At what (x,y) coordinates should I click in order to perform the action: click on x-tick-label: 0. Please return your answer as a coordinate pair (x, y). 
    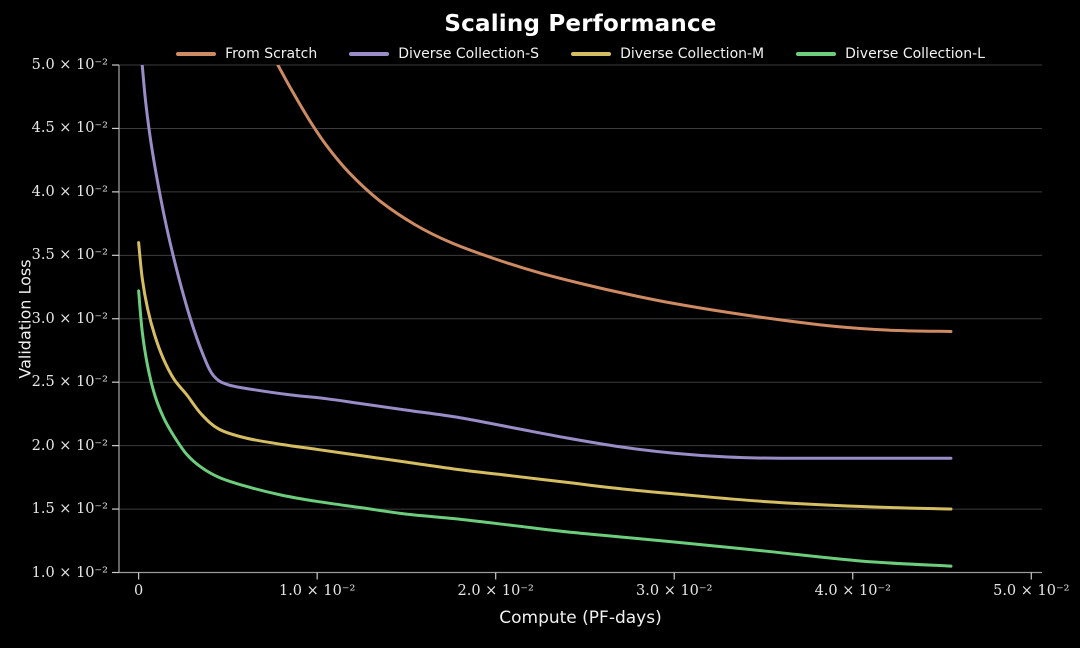
    Looking at the image, I should click on (139, 590).